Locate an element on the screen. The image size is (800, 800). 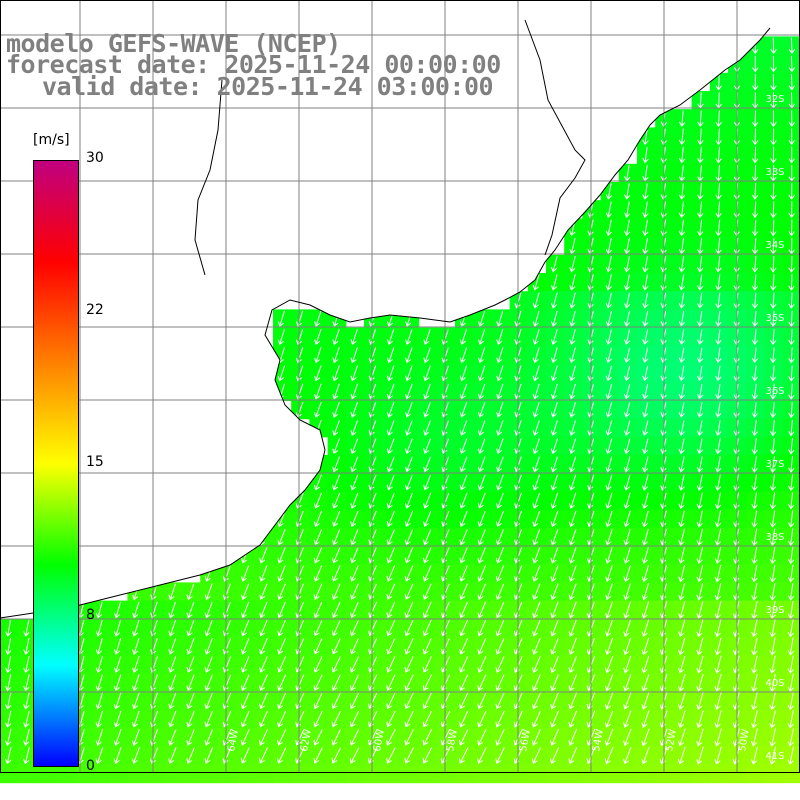
country-border is located at coordinates (208, 177).